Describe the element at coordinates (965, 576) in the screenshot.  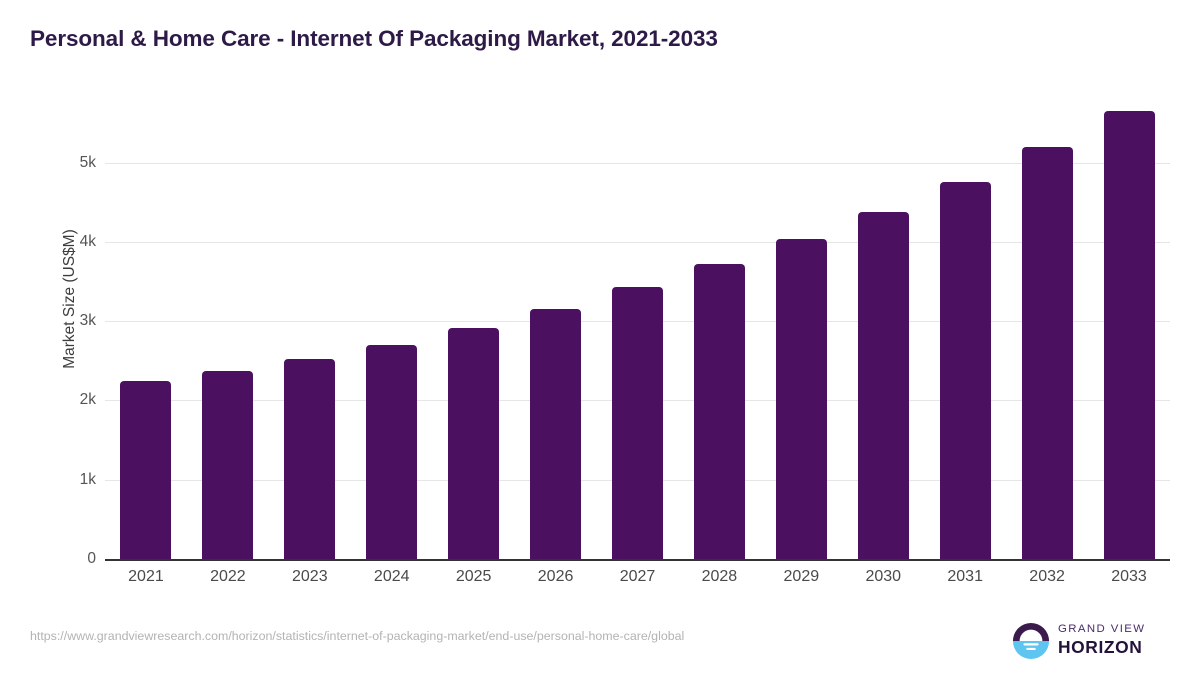
I see `x-axis-tick-label: 2031` at that location.